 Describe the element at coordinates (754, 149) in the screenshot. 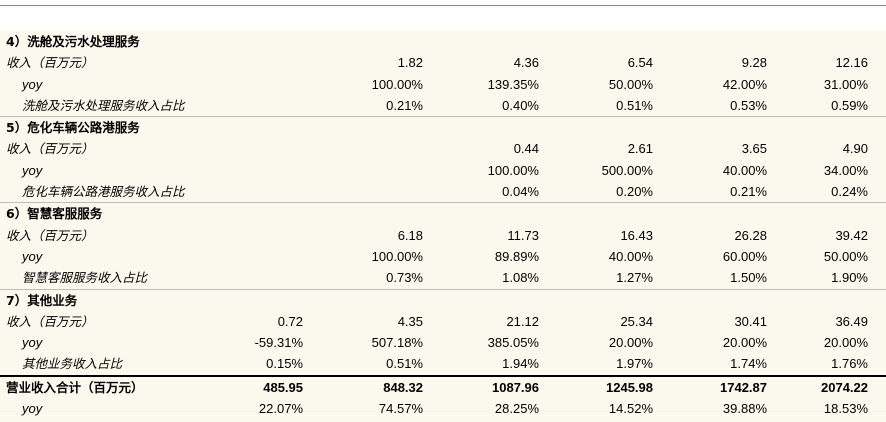

I see `value-cell: 3.65` at that location.